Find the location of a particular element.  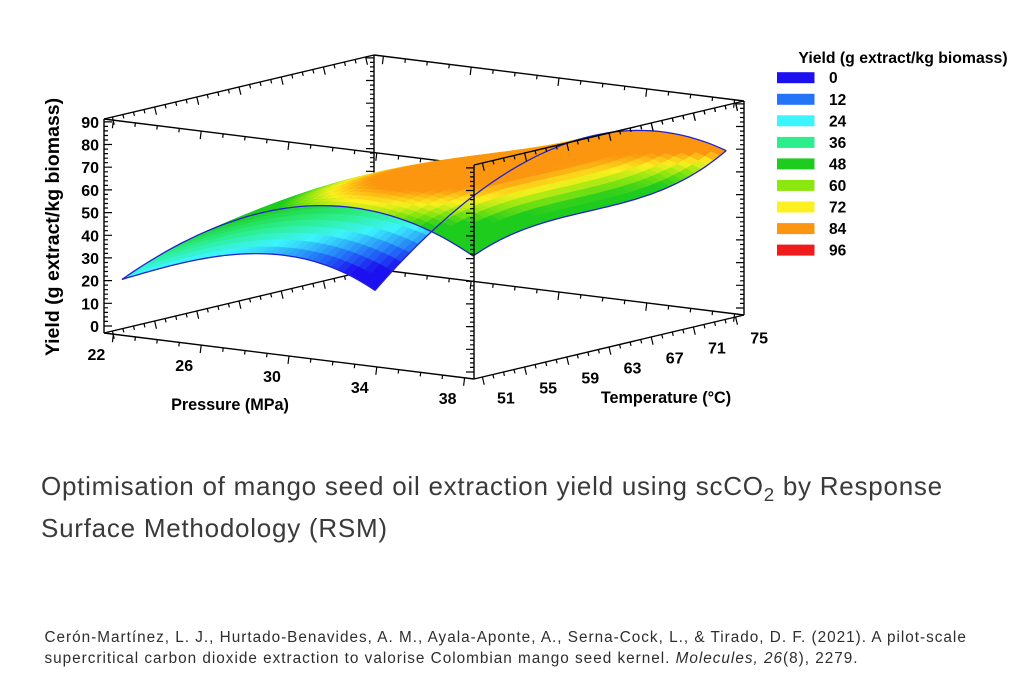

svg-text: Temperature (°C) is located at coordinates (666, 398).